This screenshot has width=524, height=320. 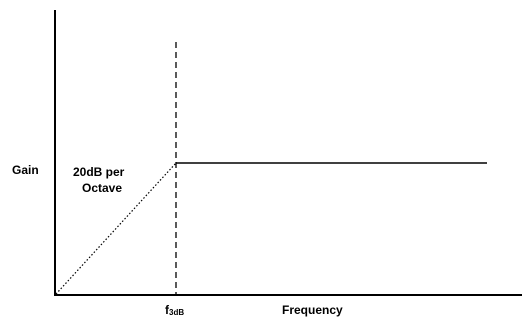 I want to click on y-axis-label: Gain, so click(x=25, y=170).